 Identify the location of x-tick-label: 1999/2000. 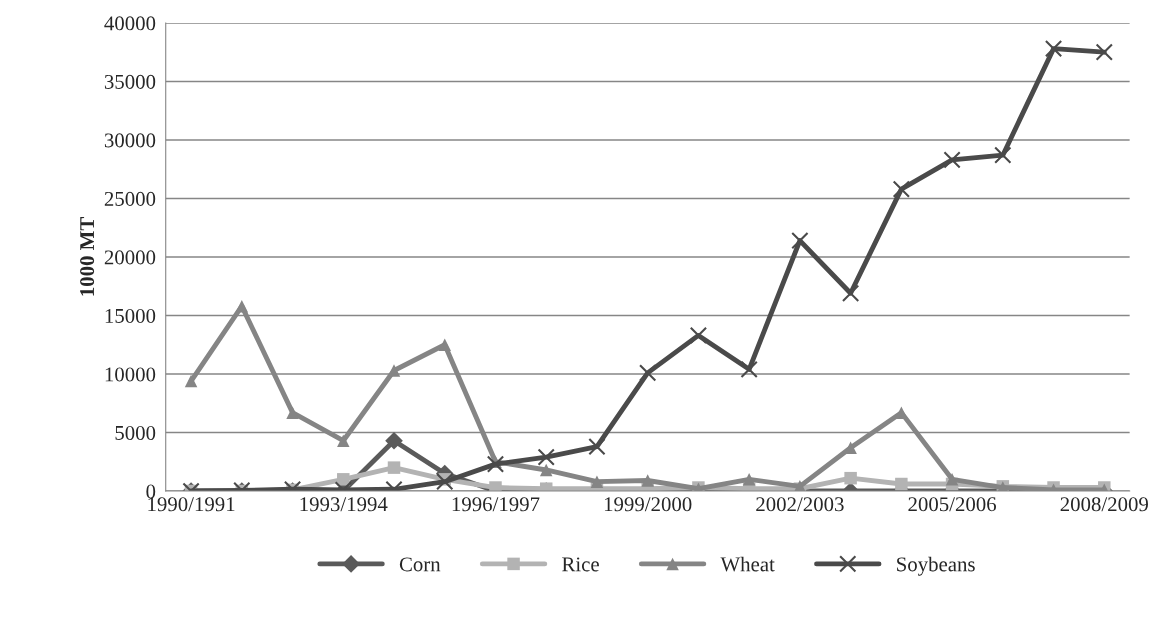
(648, 504).